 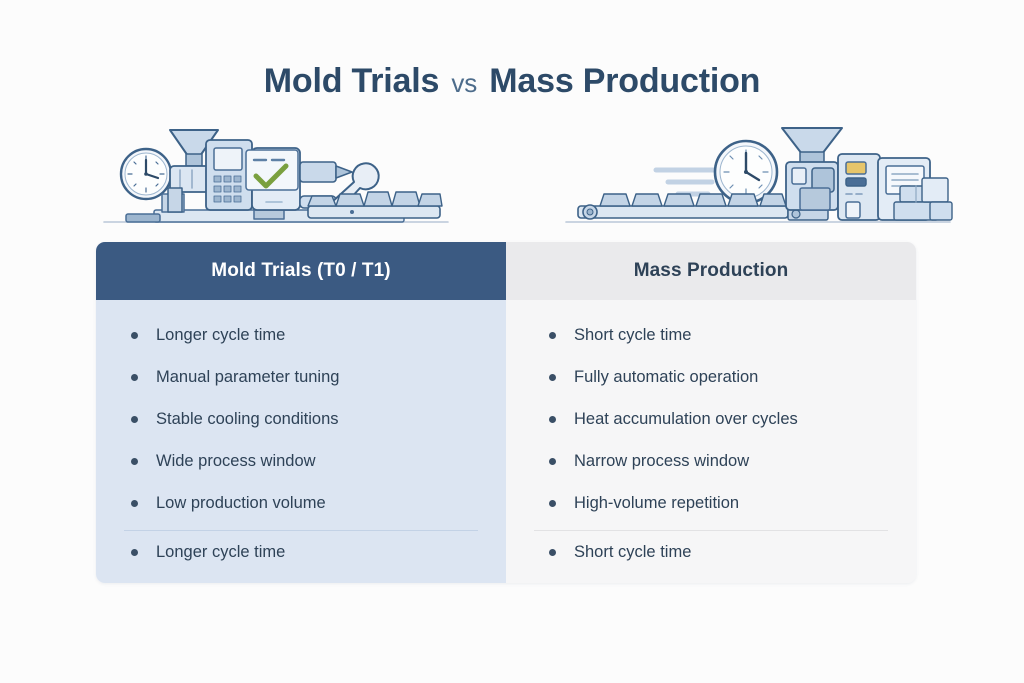 I want to click on page-title: Mold Trials vs Mass Production, so click(x=512, y=81).